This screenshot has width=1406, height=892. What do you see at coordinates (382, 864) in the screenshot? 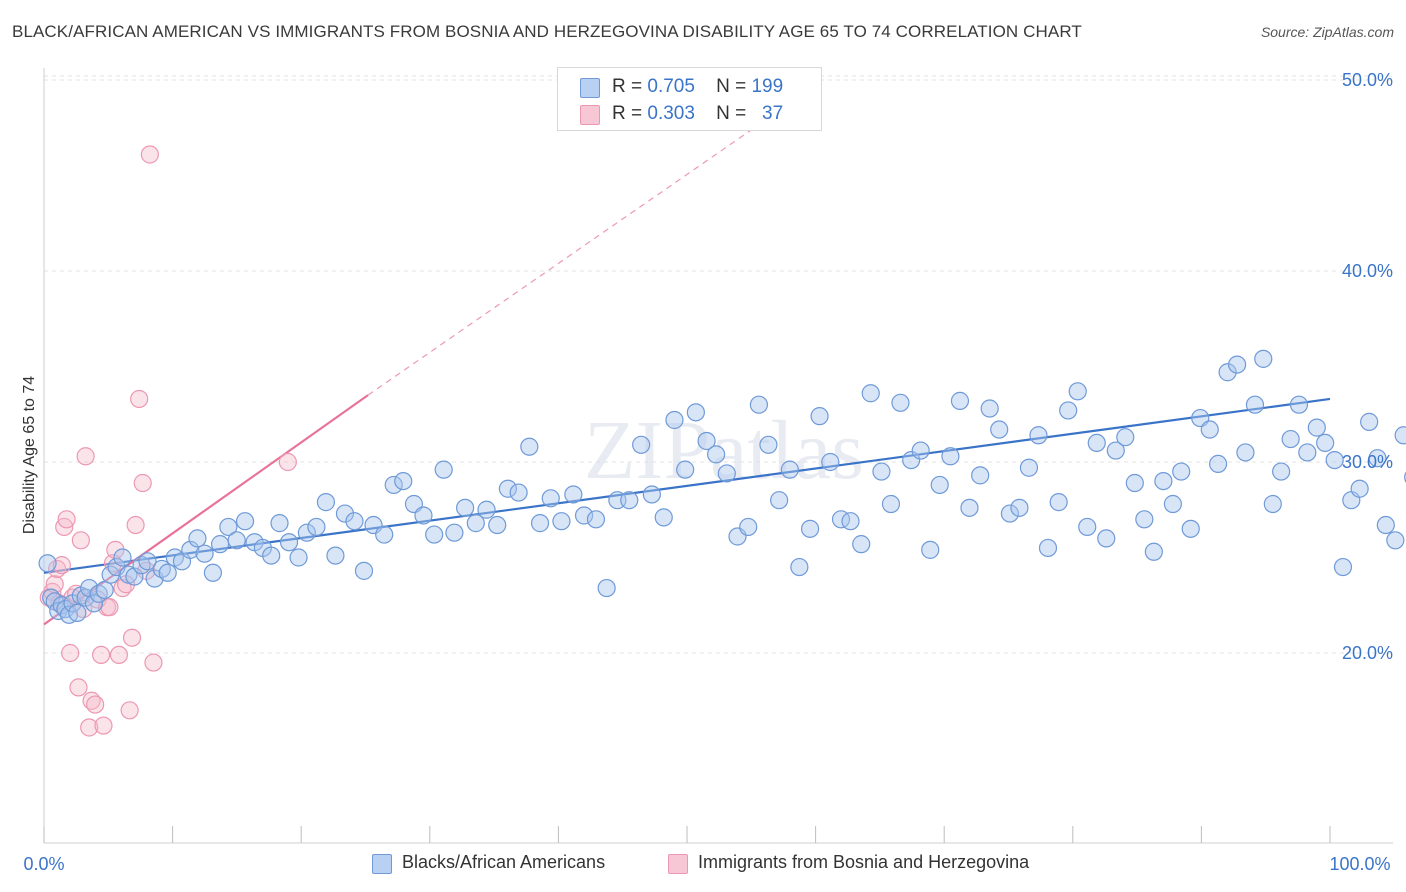
I see `legend-swatch-blue` at bounding box center [382, 864].